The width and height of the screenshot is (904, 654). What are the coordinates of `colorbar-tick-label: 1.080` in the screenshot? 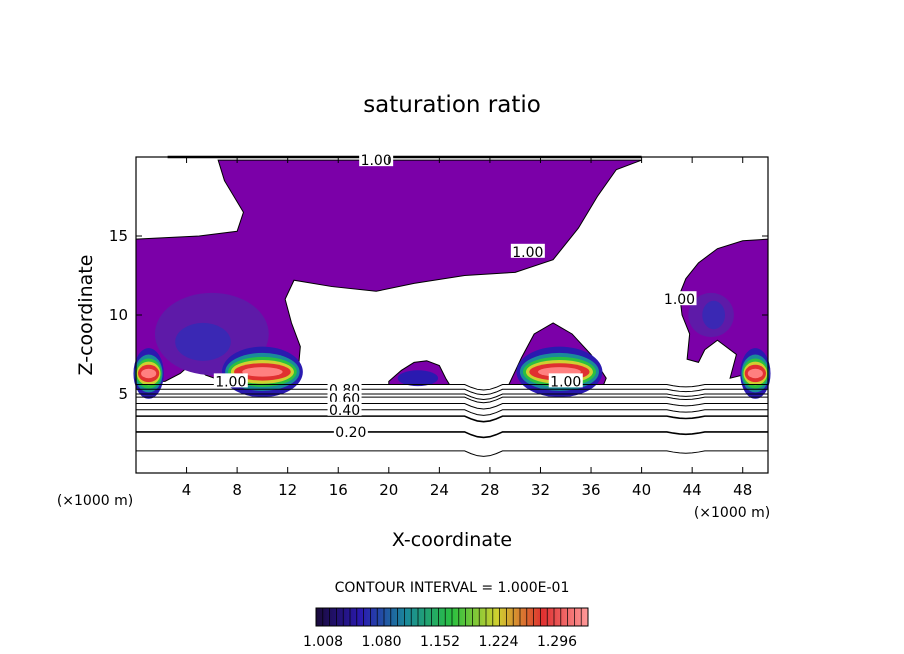 It's located at (381, 642).